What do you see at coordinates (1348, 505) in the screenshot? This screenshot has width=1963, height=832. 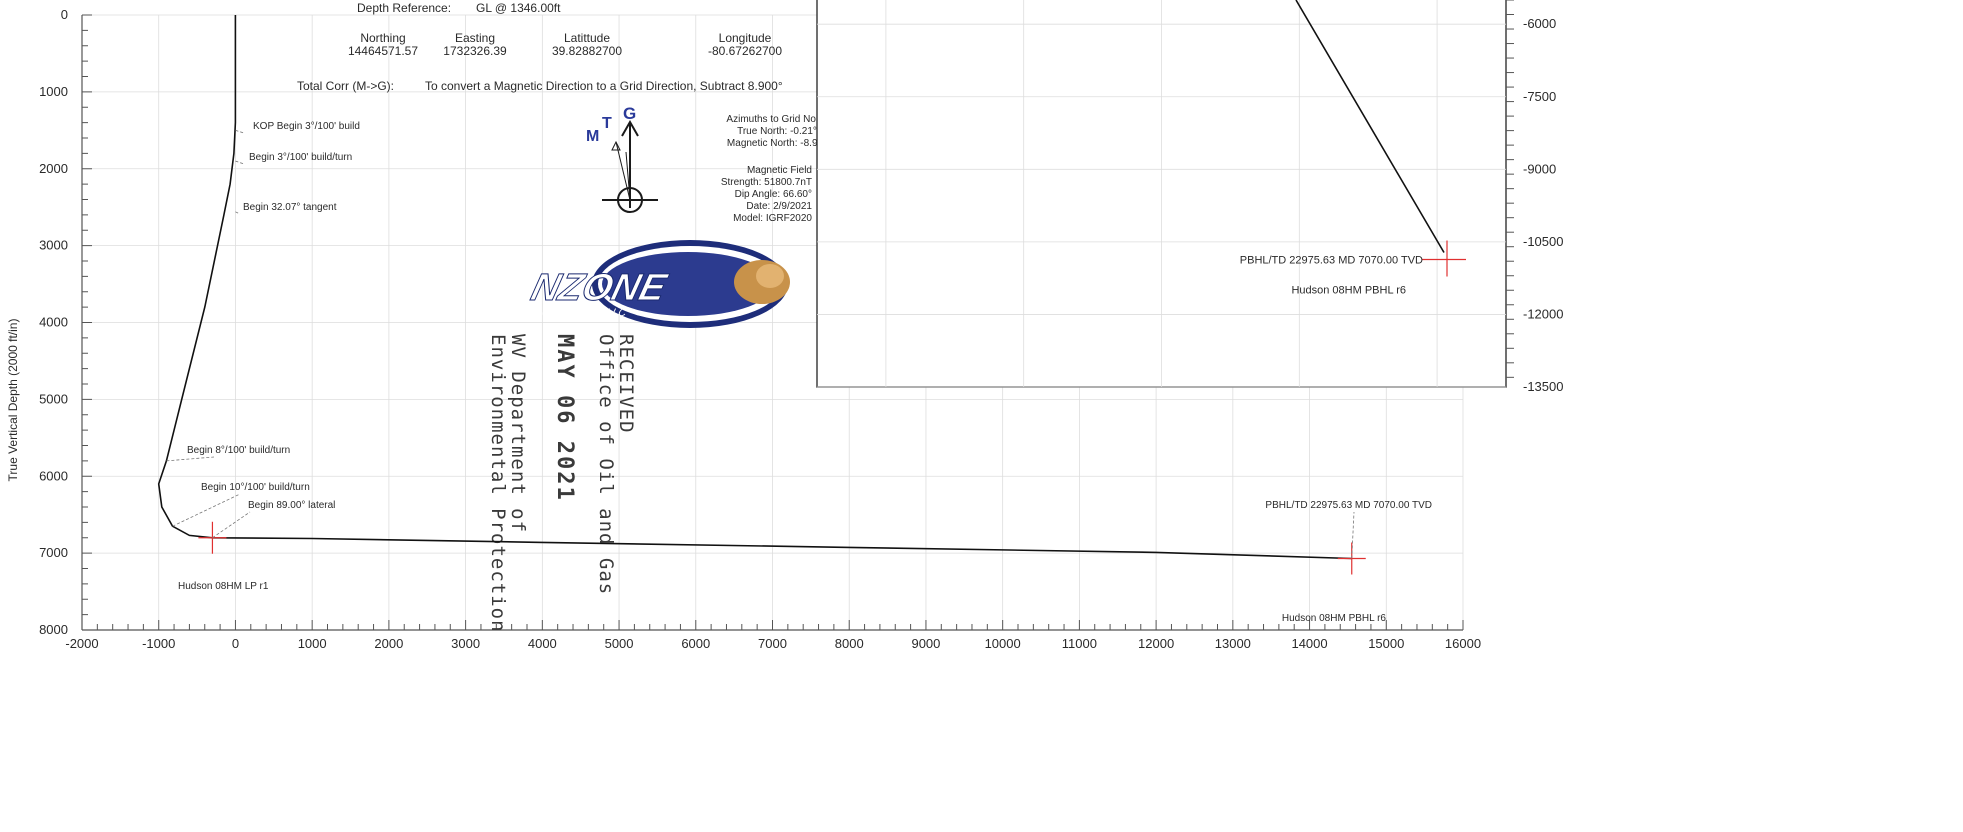 I see `annotation-label: PBHL/TD 22975.63 MD 7070.00 TVD` at bounding box center [1348, 505].